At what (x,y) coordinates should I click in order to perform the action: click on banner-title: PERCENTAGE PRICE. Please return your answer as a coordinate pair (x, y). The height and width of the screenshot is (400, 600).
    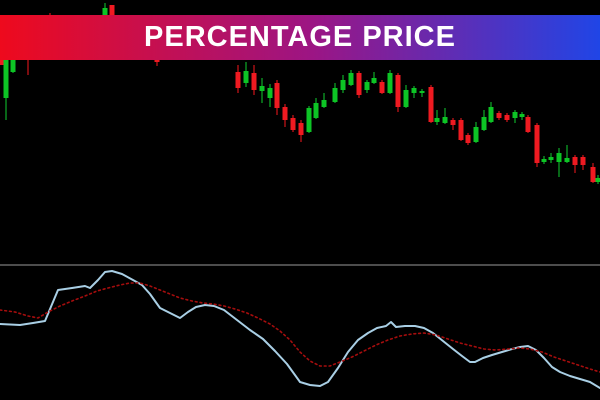
    Looking at the image, I should click on (300, 37).